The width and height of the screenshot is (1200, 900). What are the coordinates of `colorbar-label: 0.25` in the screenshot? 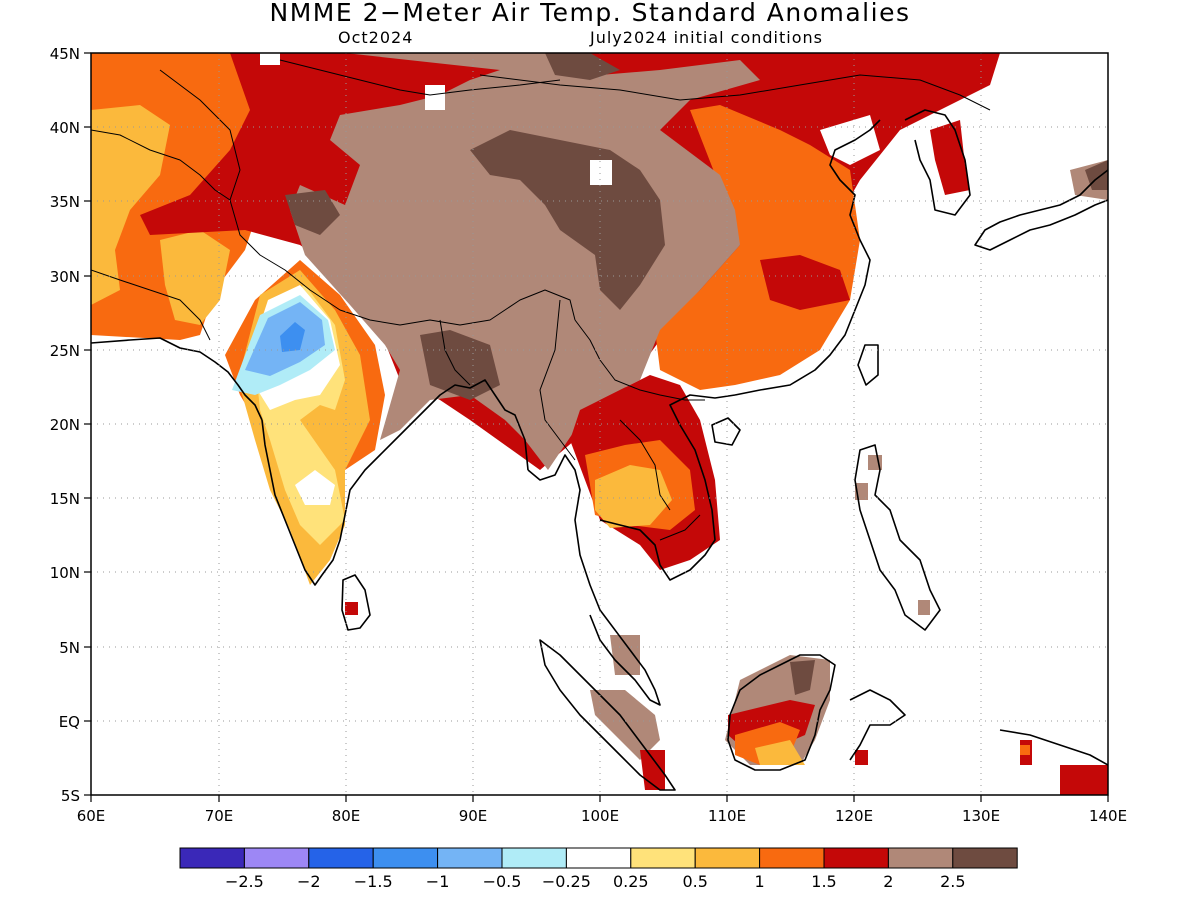 It's located at (631, 881).